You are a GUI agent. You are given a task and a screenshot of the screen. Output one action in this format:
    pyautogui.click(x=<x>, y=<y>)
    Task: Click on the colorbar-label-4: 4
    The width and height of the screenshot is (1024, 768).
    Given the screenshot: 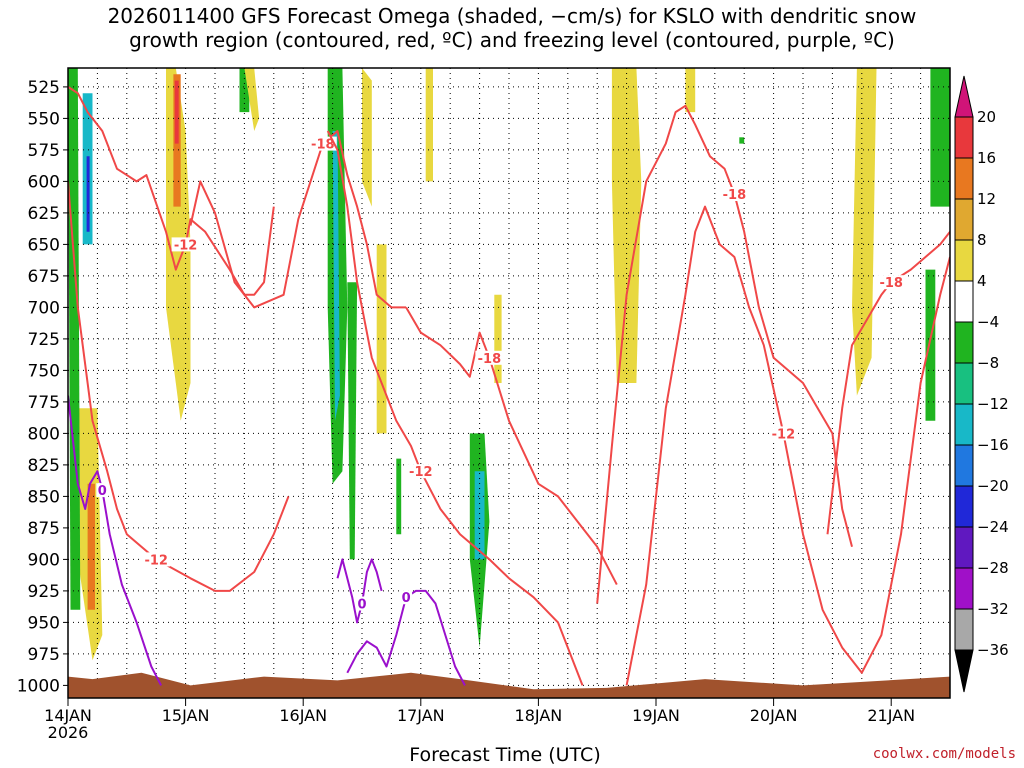 What is the action you would take?
    pyautogui.click(x=982, y=281)
    